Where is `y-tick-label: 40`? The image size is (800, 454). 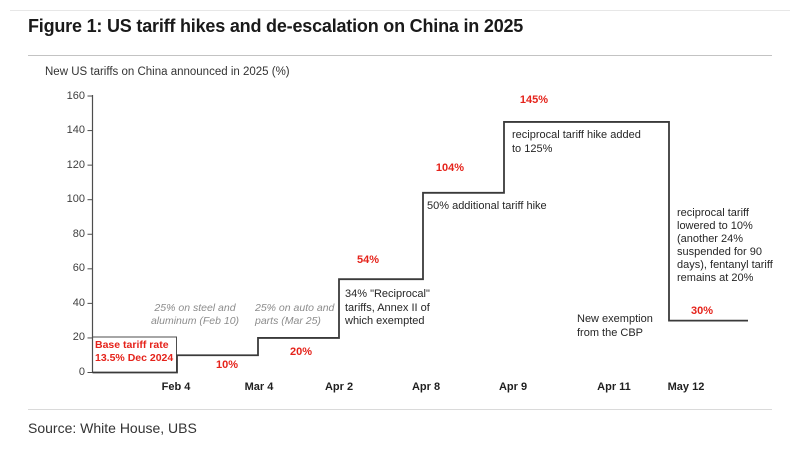
y-tick-label: 40 is located at coordinates (78, 302).